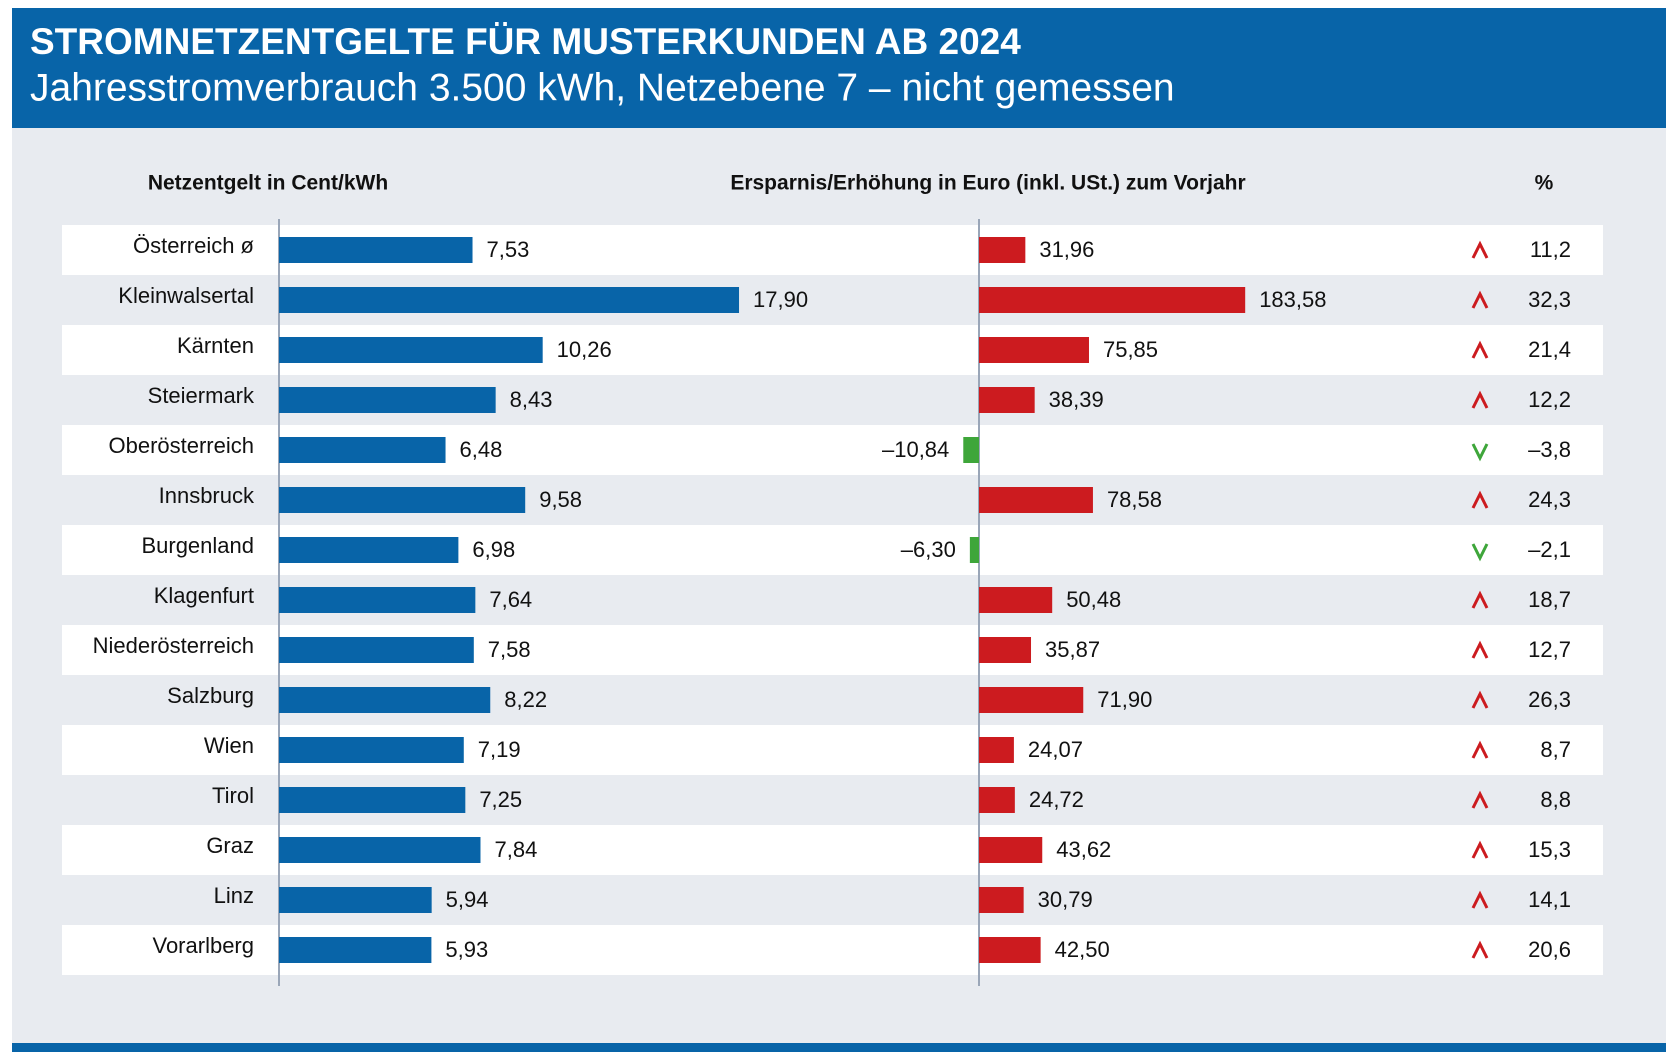  What do you see at coordinates (230, 845) in the screenshot?
I see `category-label: Graz` at bounding box center [230, 845].